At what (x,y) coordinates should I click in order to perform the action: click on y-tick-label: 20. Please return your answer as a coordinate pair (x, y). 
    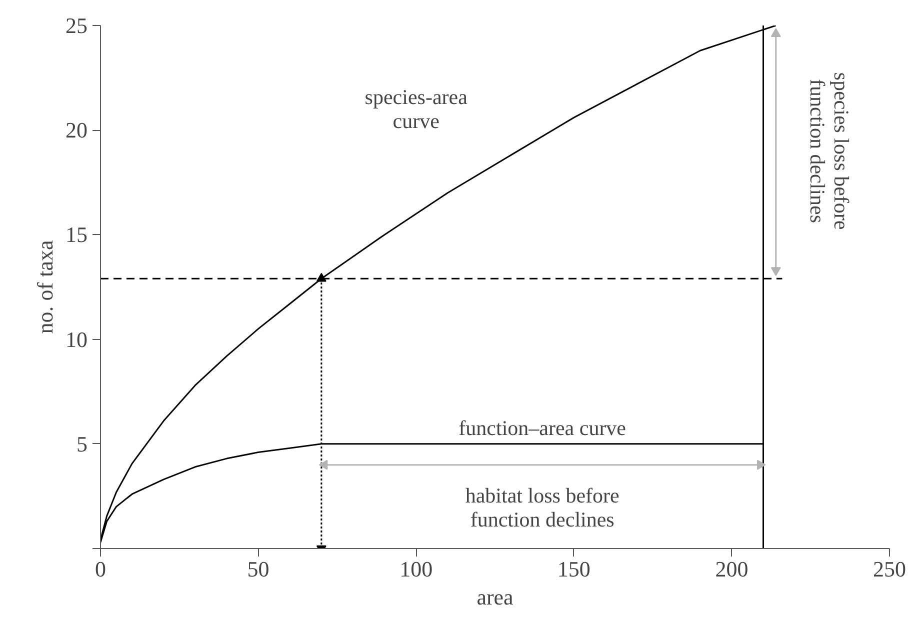
    Looking at the image, I should click on (77, 130).